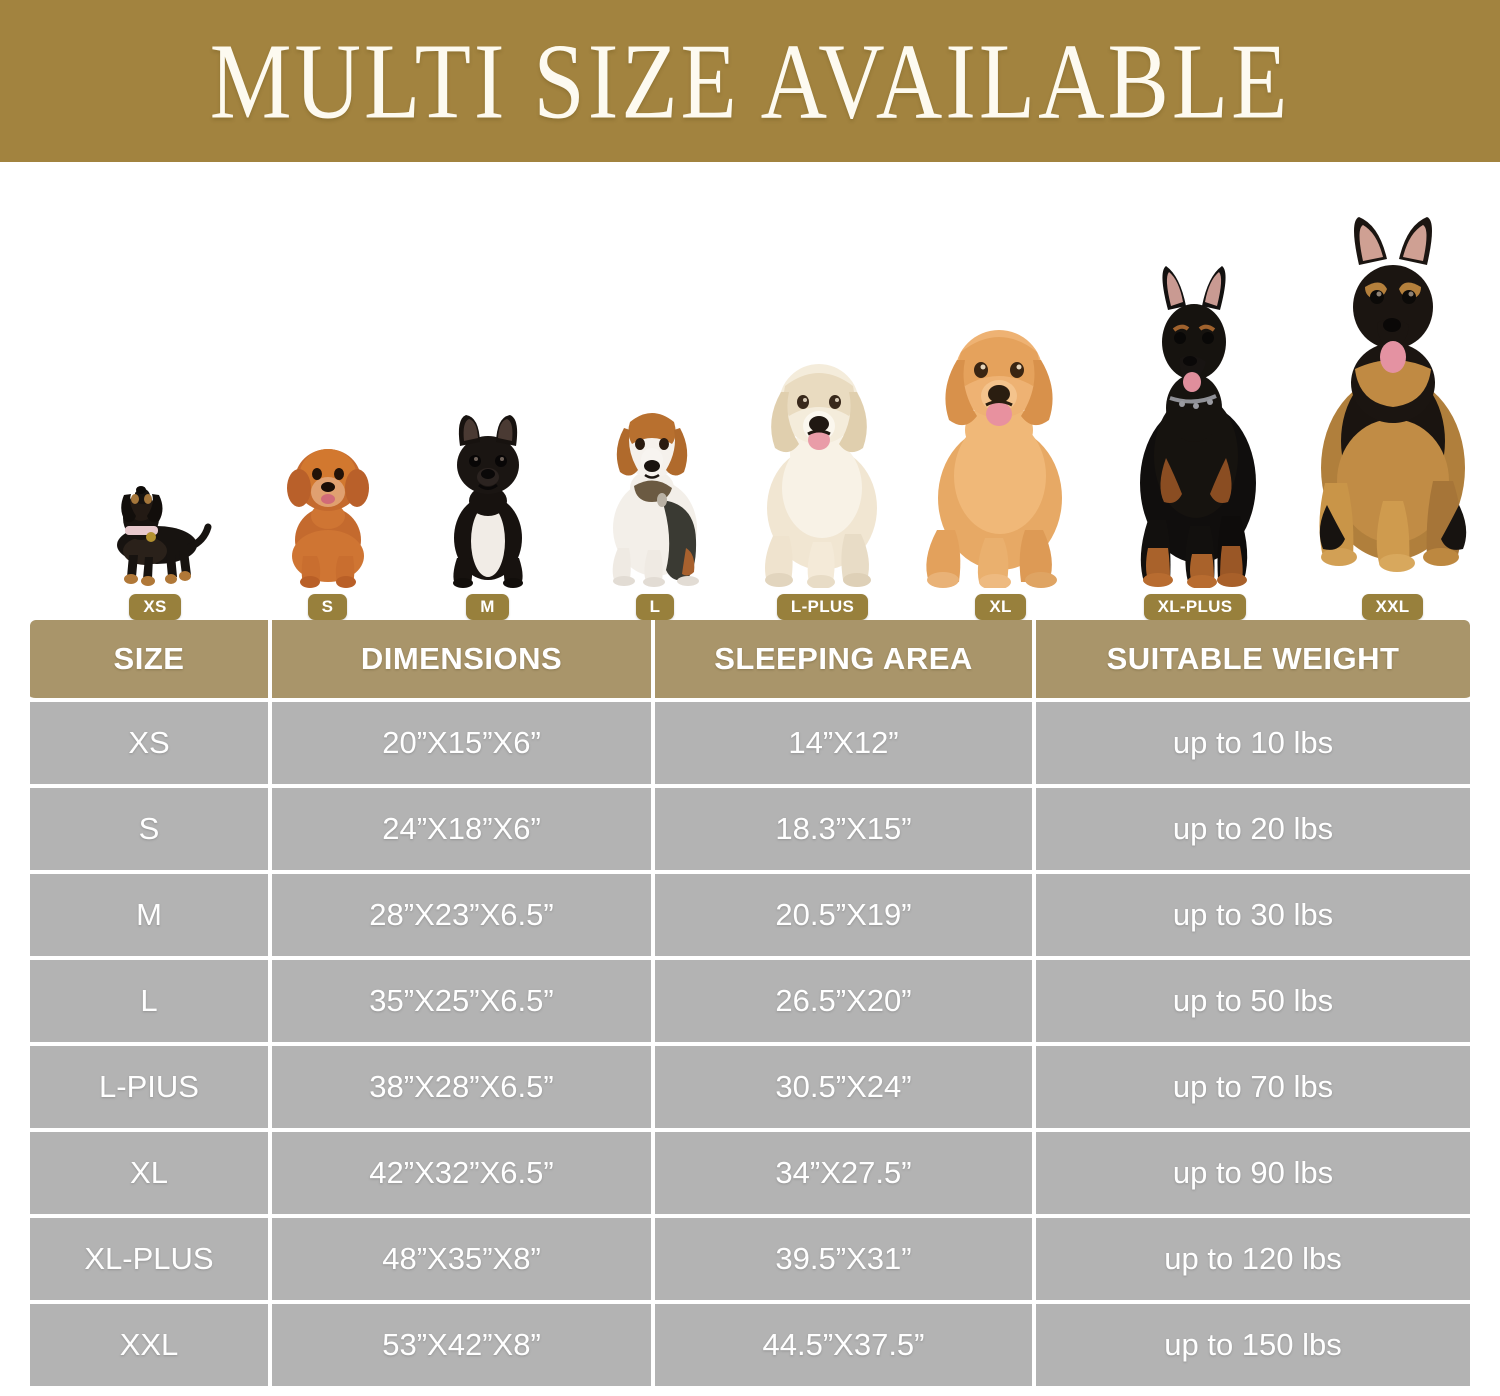 Image resolution: width=1500 pixels, height=1396 pixels. Describe the element at coordinates (463, 917) in the screenshot. I see `cell-dimensions: 28”X23”X6.5”` at that location.